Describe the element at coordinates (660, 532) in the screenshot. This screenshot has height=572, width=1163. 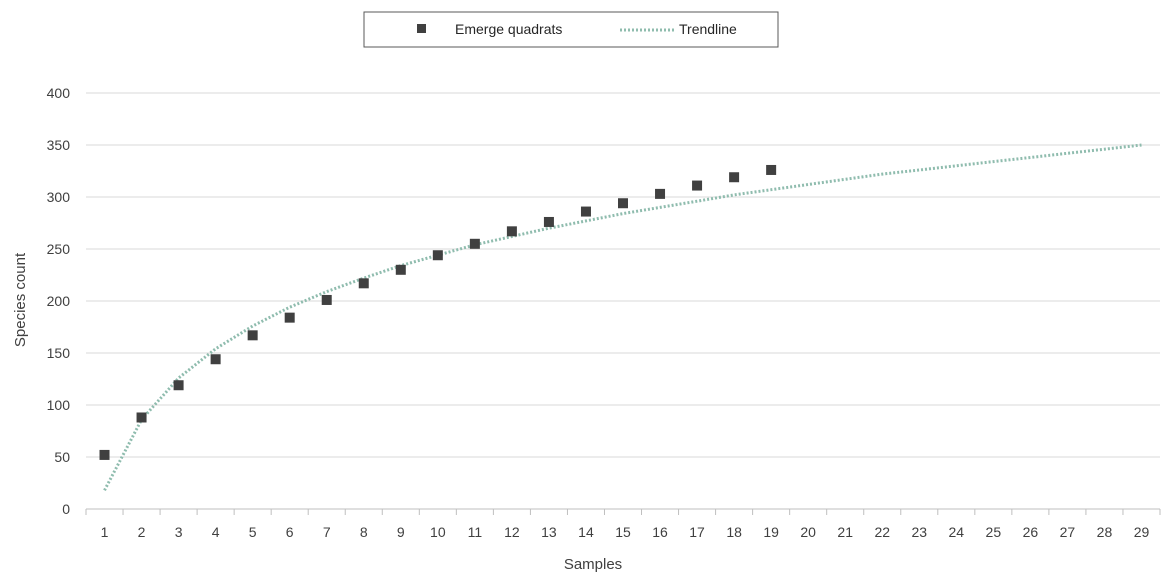
I see `x-tick-label: 16` at that location.